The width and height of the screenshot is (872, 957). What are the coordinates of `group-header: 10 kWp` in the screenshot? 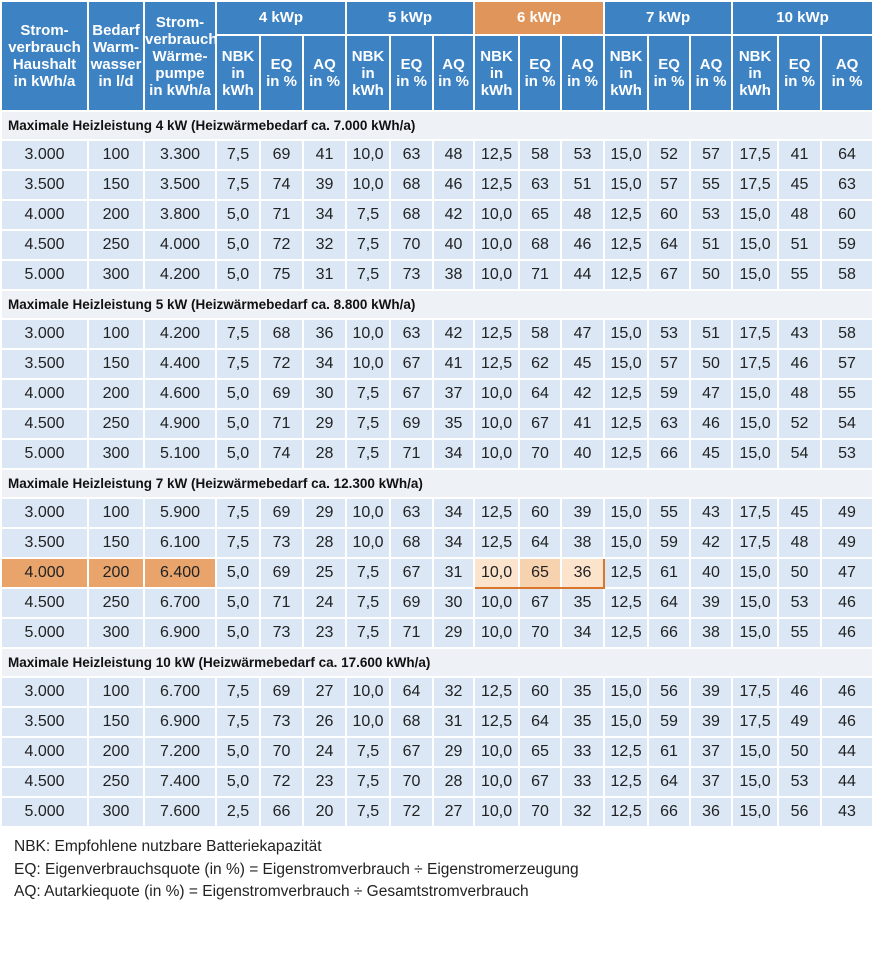 It's located at (801, 18).